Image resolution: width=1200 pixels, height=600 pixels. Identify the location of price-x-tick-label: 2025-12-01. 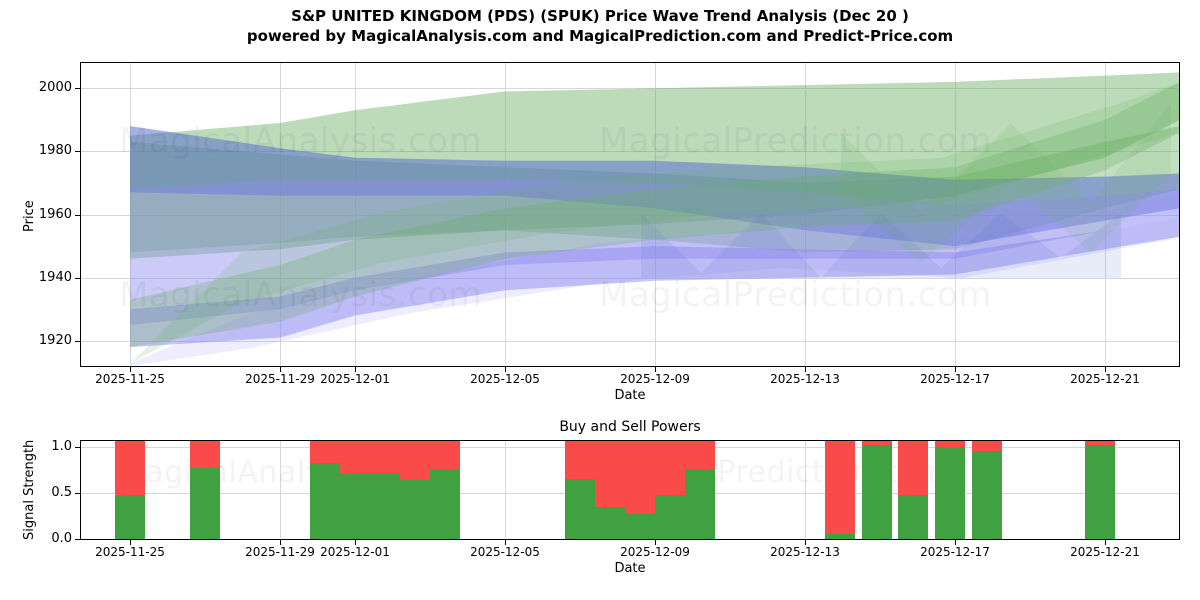
(355, 379).